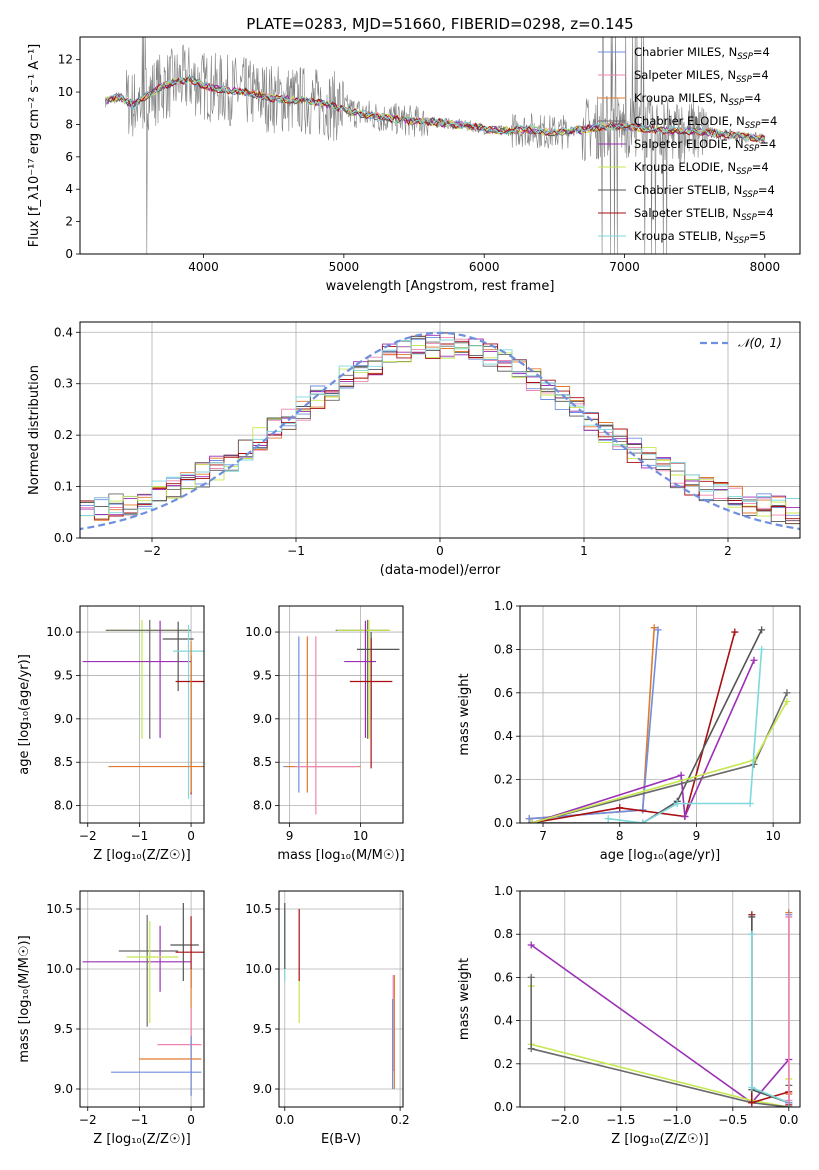 This screenshot has height=1170, width=819. What do you see at coordinates (63, 332) in the screenshot?
I see `y-tick-label: 0.4` at bounding box center [63, 332].